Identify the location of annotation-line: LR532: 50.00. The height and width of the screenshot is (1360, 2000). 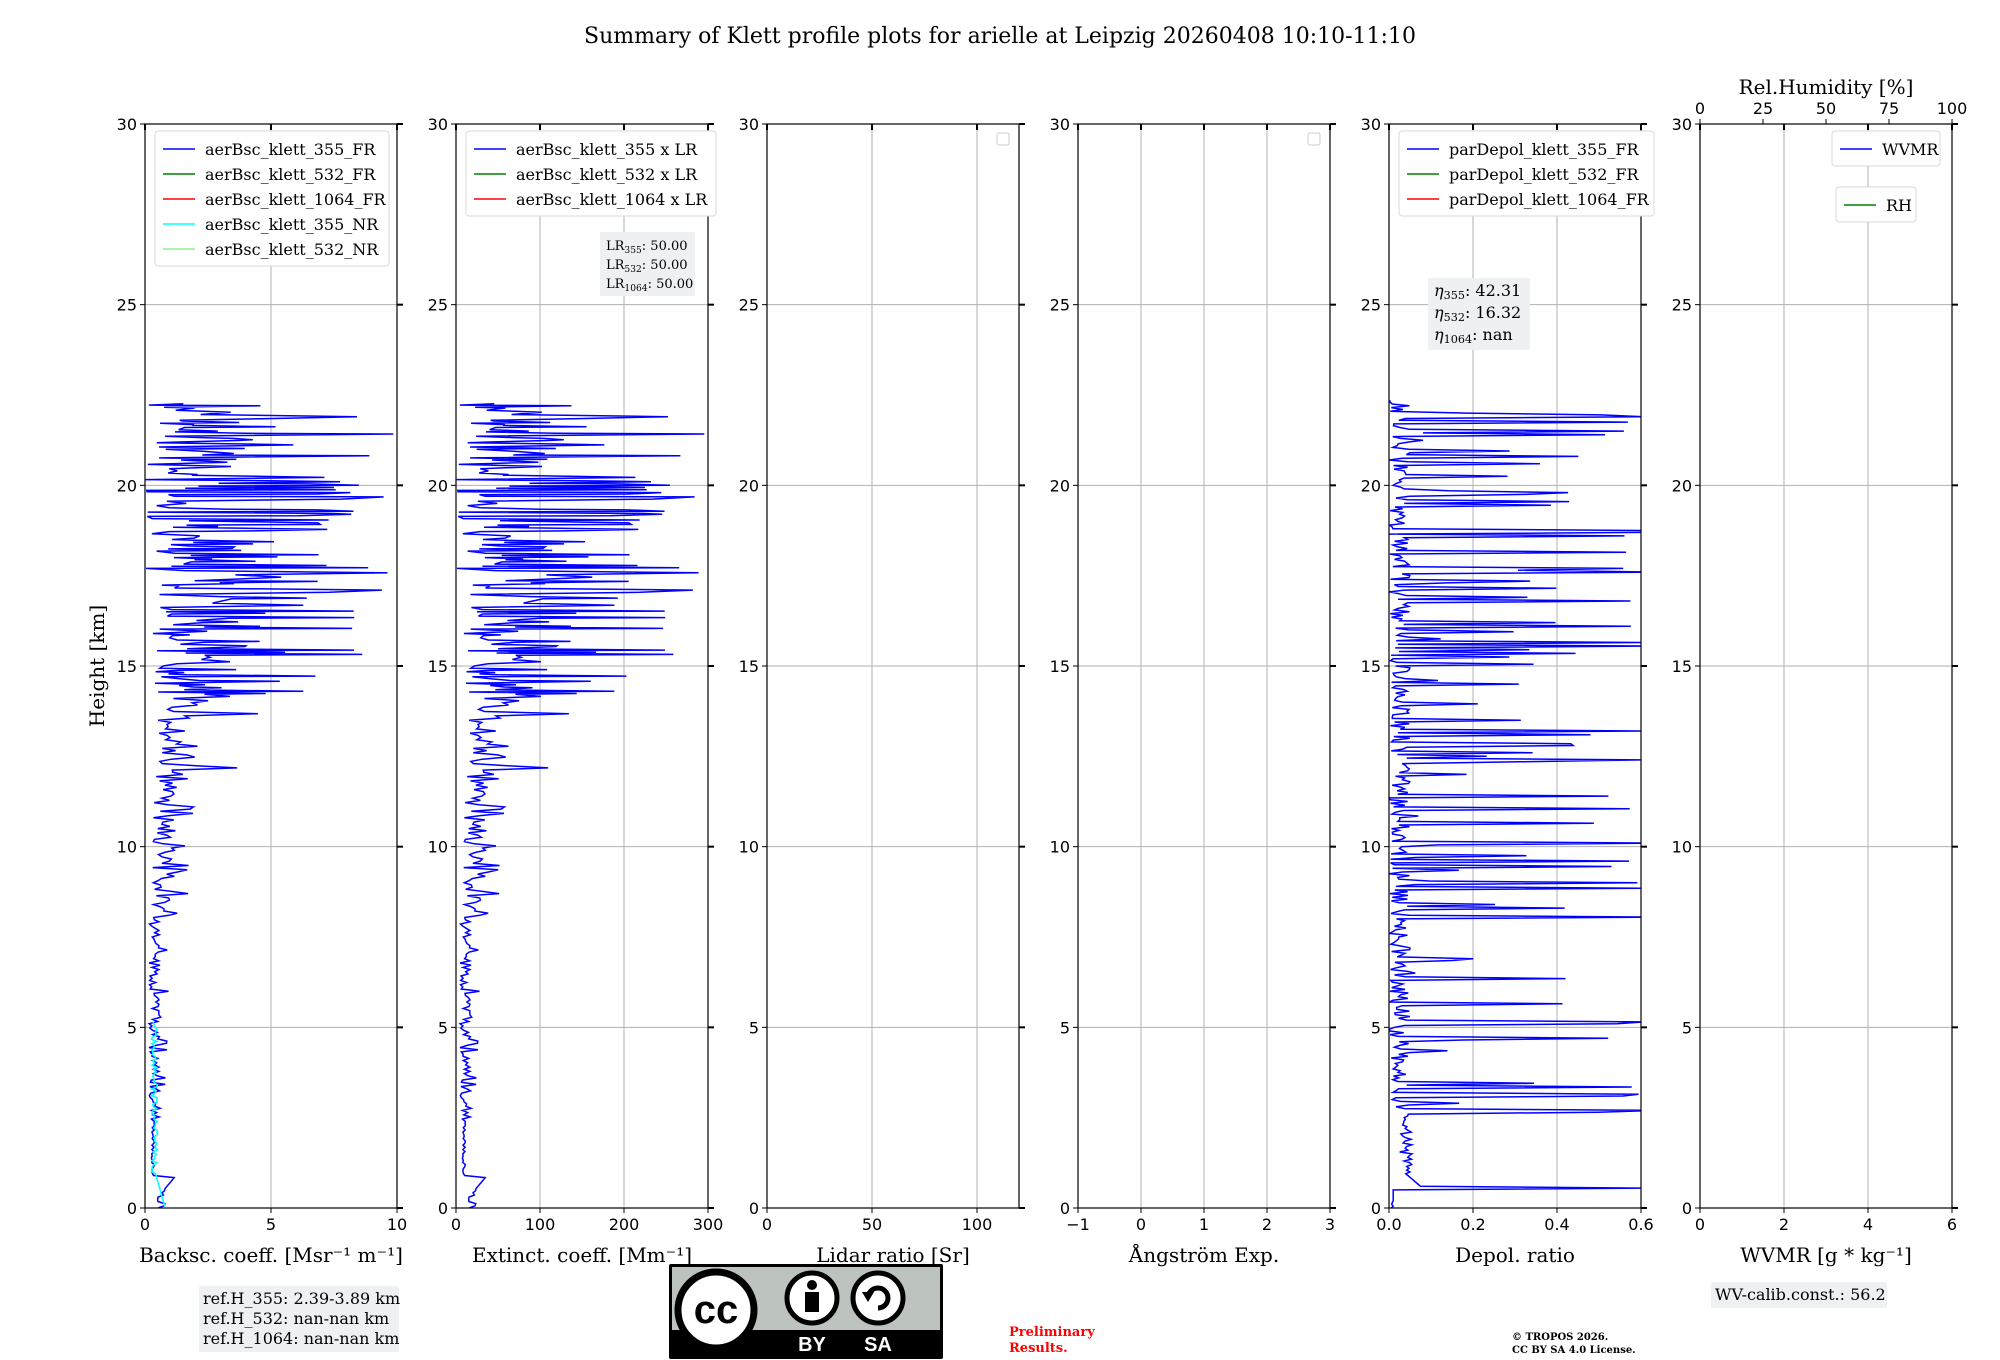
(647, 266).